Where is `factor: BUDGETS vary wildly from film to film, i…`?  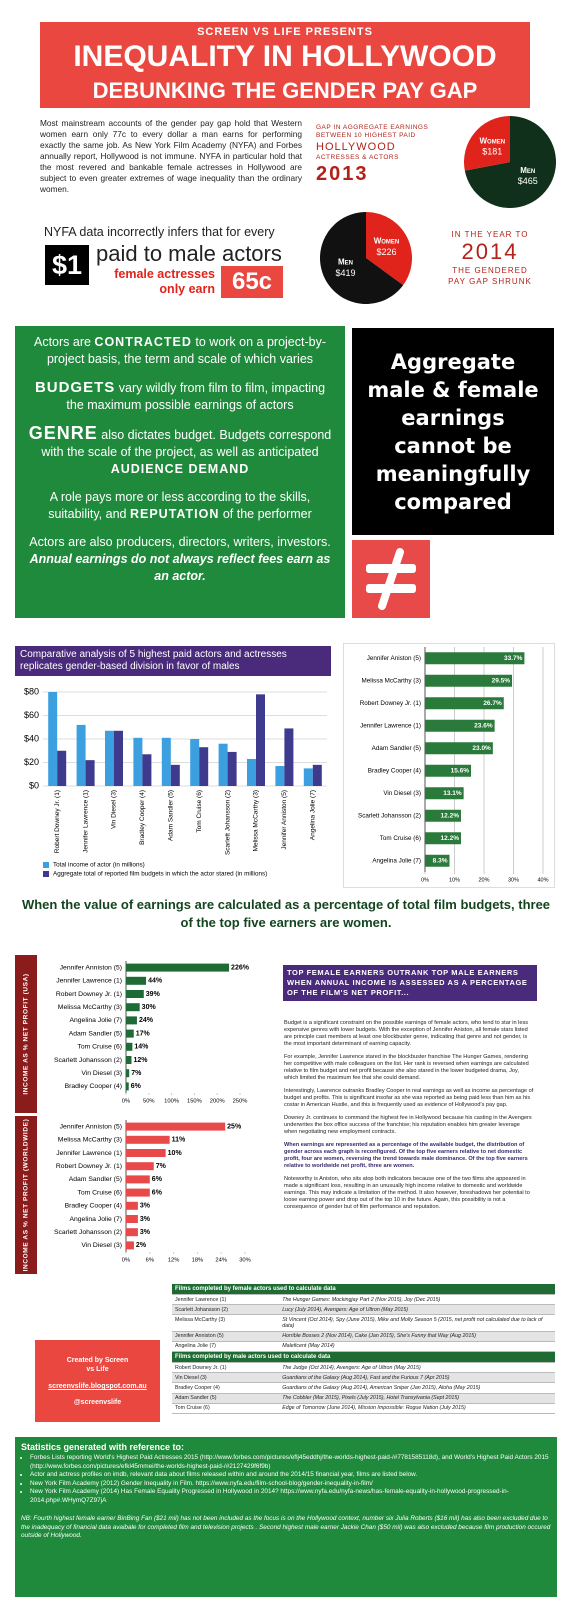 factor: BUDGETS vary wildly from film to film, i… is located at coordinates (180, 396).